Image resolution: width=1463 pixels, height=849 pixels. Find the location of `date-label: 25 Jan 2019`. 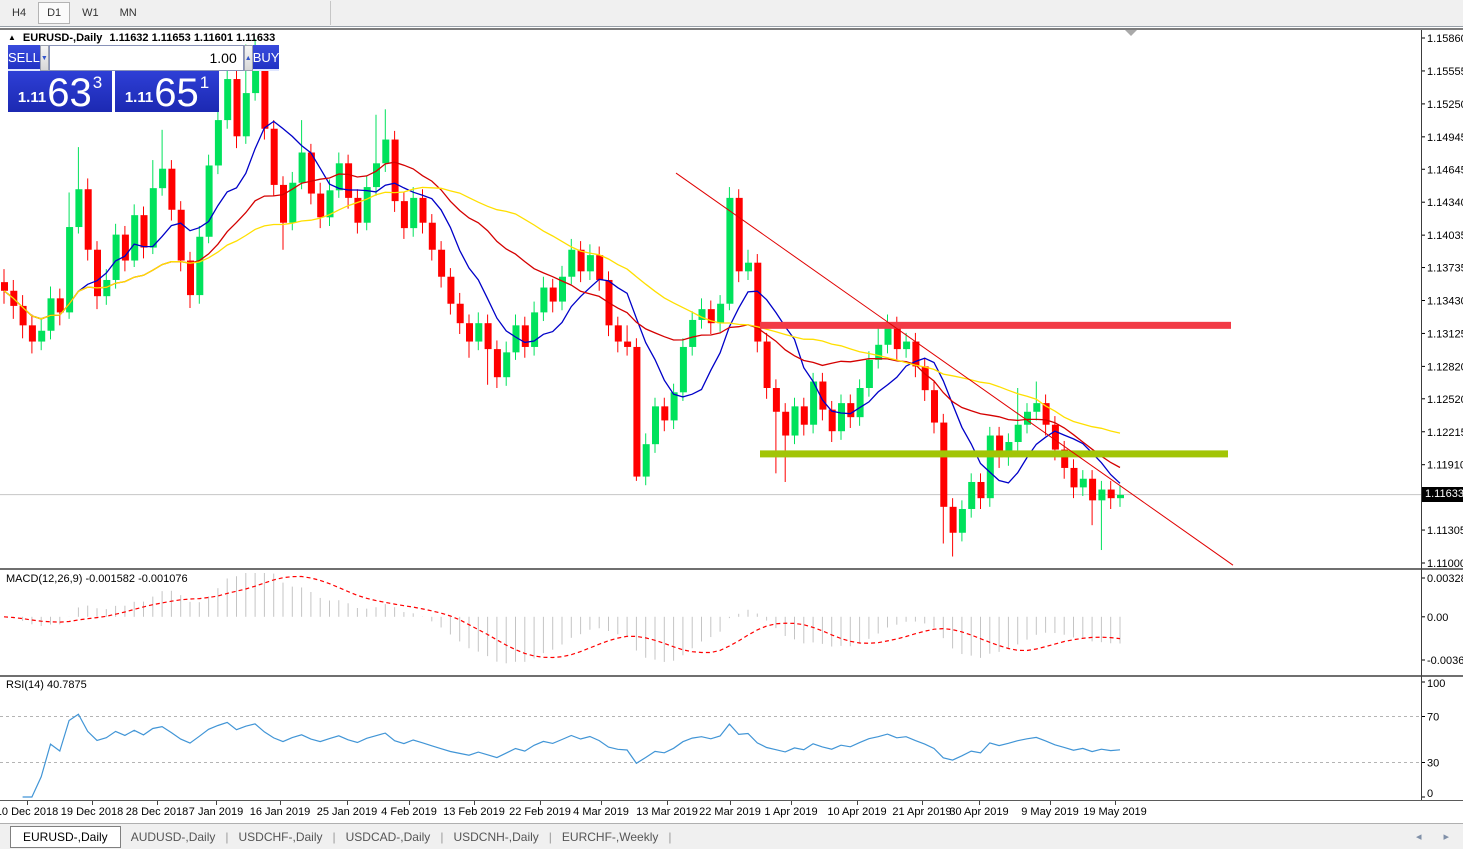

date-label: 25 Jan 2019 is located at coordinates (347, 812).